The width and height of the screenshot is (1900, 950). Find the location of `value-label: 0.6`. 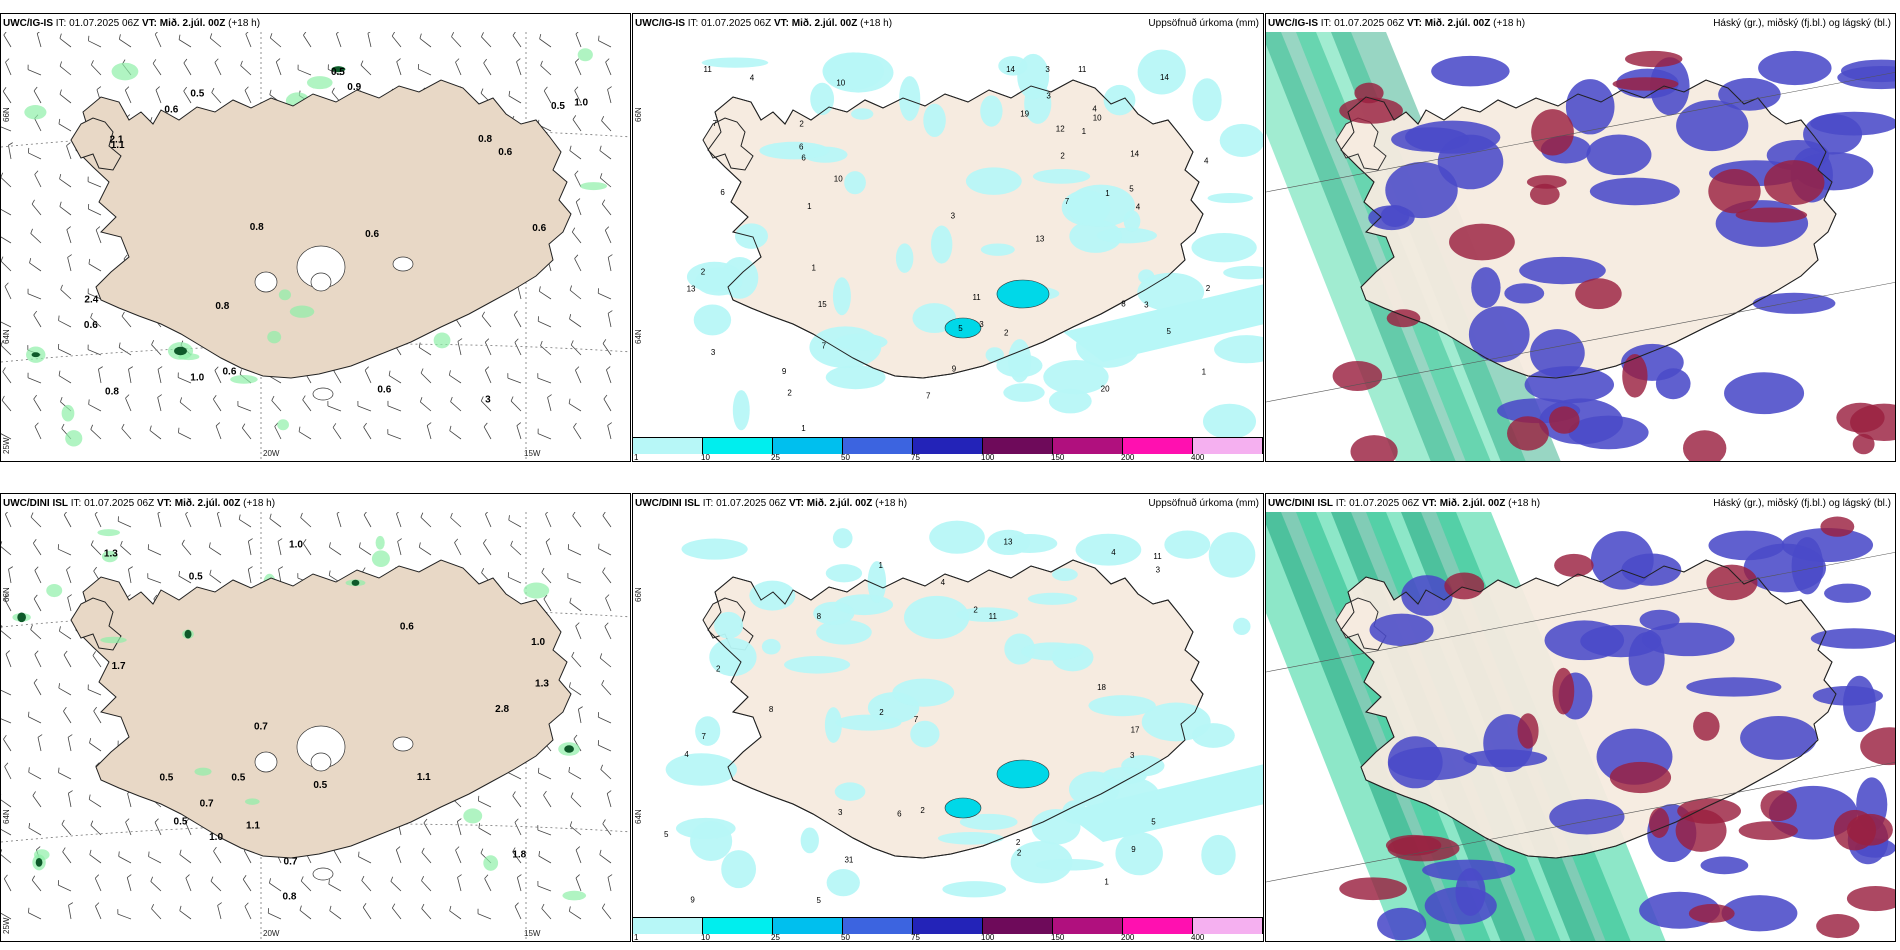

value-label: 0.6 is located at coordinates (505, 152).